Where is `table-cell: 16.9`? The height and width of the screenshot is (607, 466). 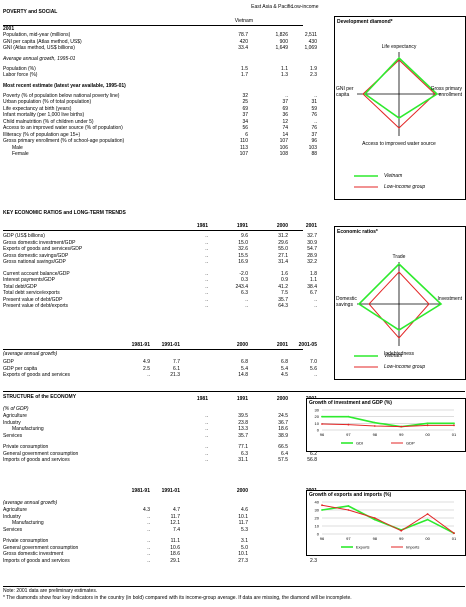
table-cell: 16.9 is located at coordinates (243, 262).